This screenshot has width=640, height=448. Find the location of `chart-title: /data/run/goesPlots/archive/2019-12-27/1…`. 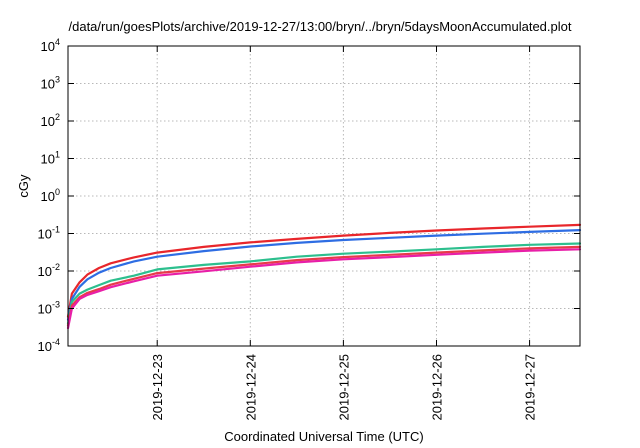

chart-title: /data/run/goesPlots/archive/2019-12-27/1… is located at coordinates (320, 26).